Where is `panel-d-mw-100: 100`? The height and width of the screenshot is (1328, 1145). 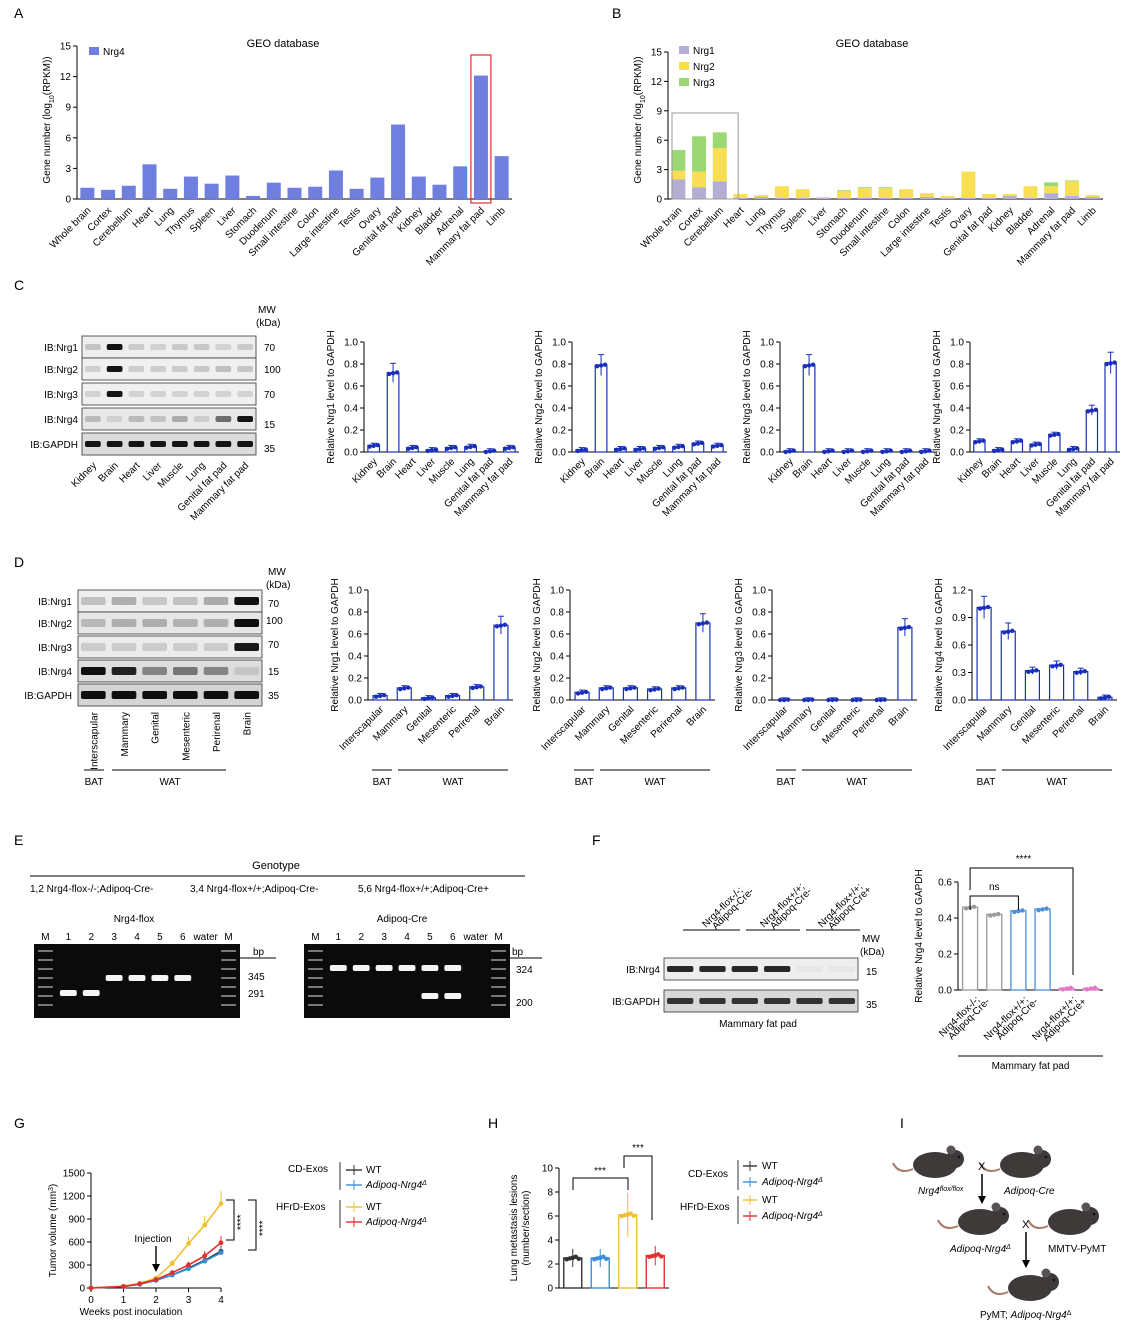
panel-d-mw-100: 100 is located at coordinates (274, 621).